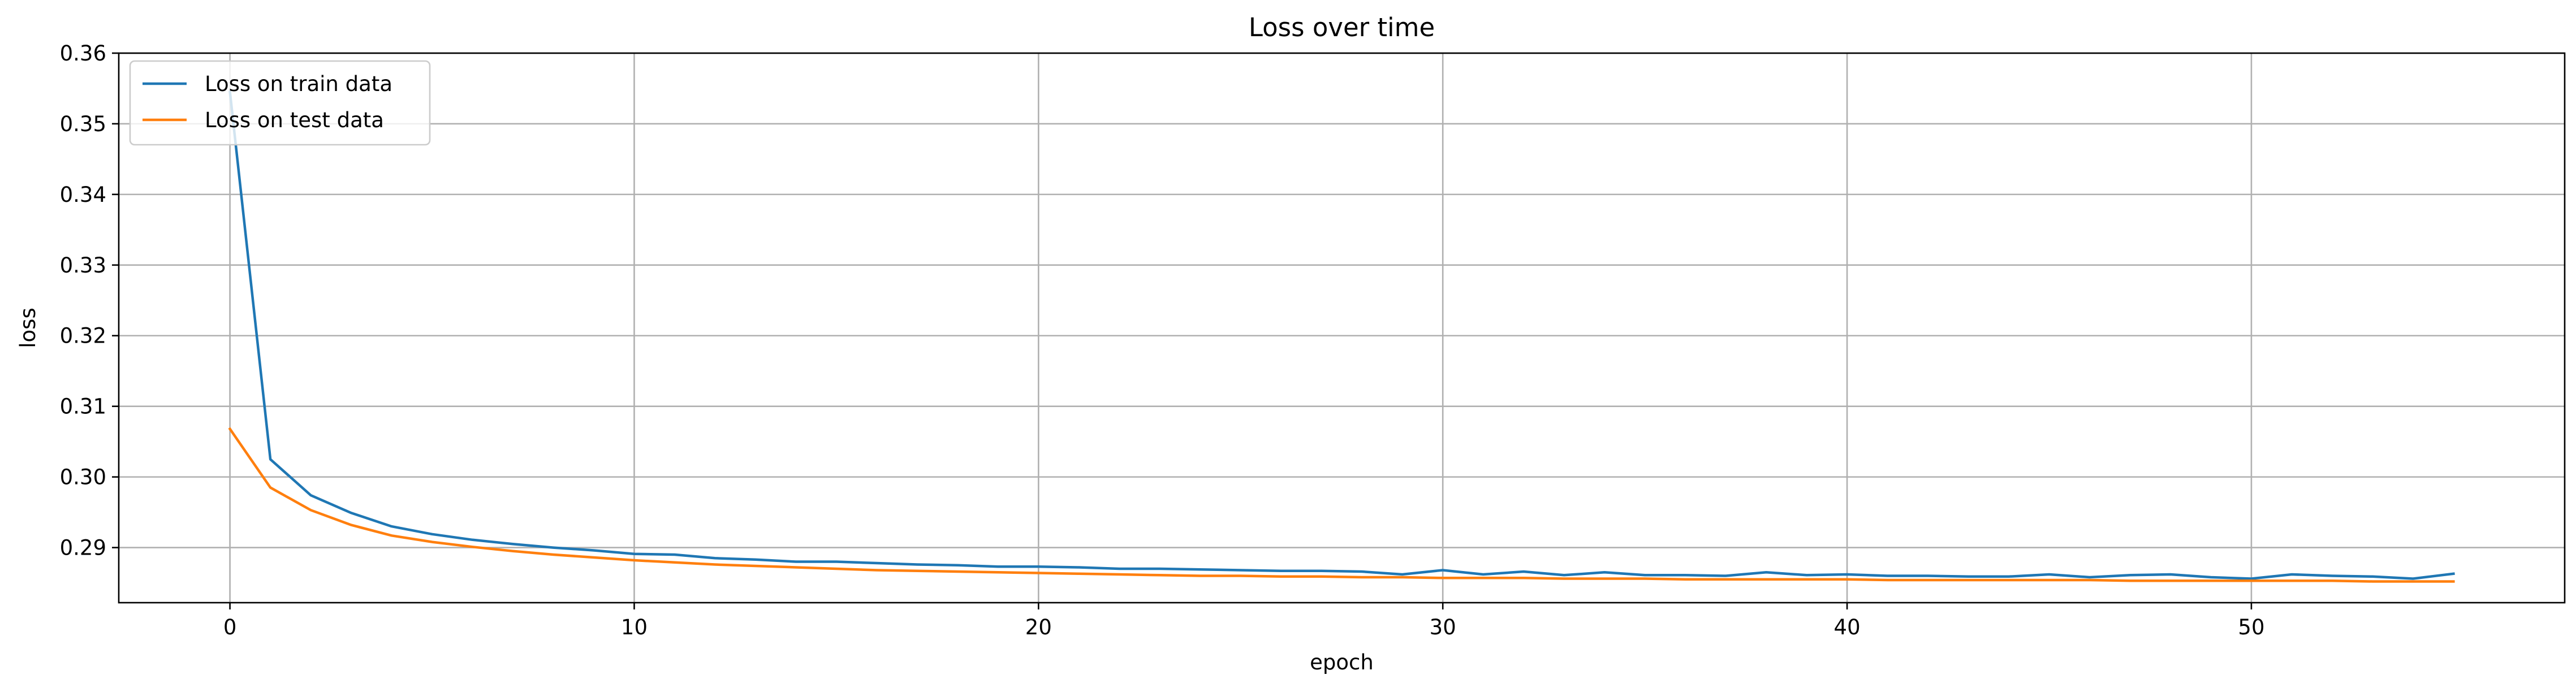 This screenshot has height=692, width=2576. What do you see at coordinates (83, 477) in the screenshot?
I see `y-tick-label: 0.30` at bounding box center [83, 477].